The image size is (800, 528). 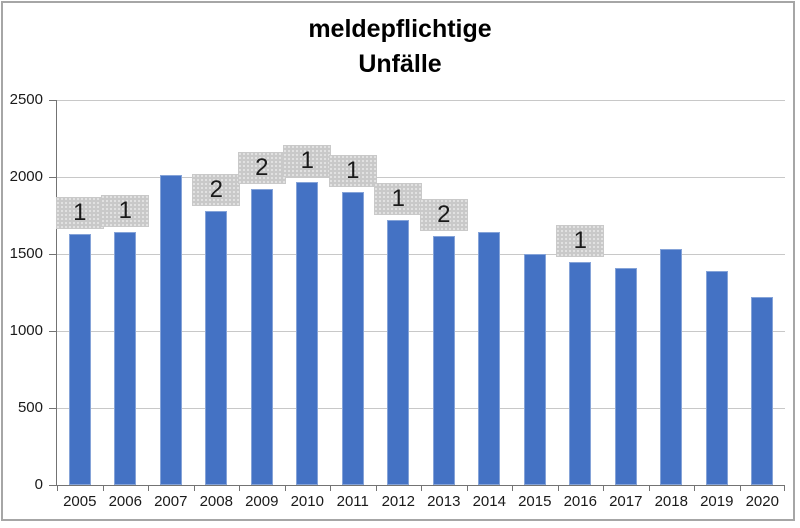 What do you see at coordinates (171, 501) in the screenshot?
I see `x-axis-label: 2007` at bounding box center [171, 501].